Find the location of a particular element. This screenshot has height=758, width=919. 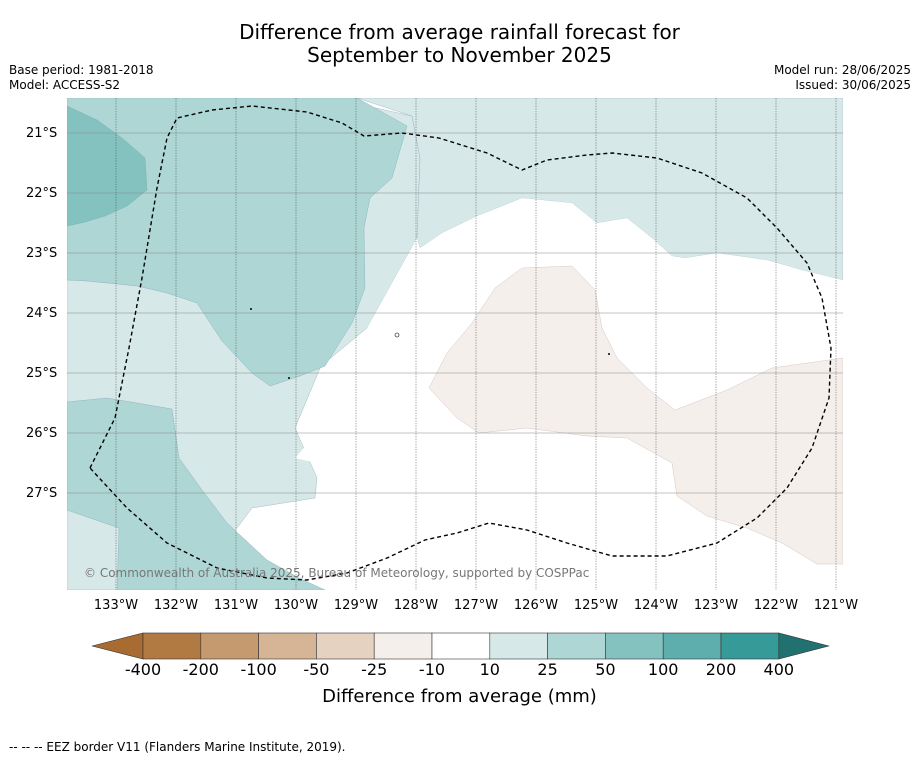

colorbar-tick-label: 50 is located at coordinates (605, 669).